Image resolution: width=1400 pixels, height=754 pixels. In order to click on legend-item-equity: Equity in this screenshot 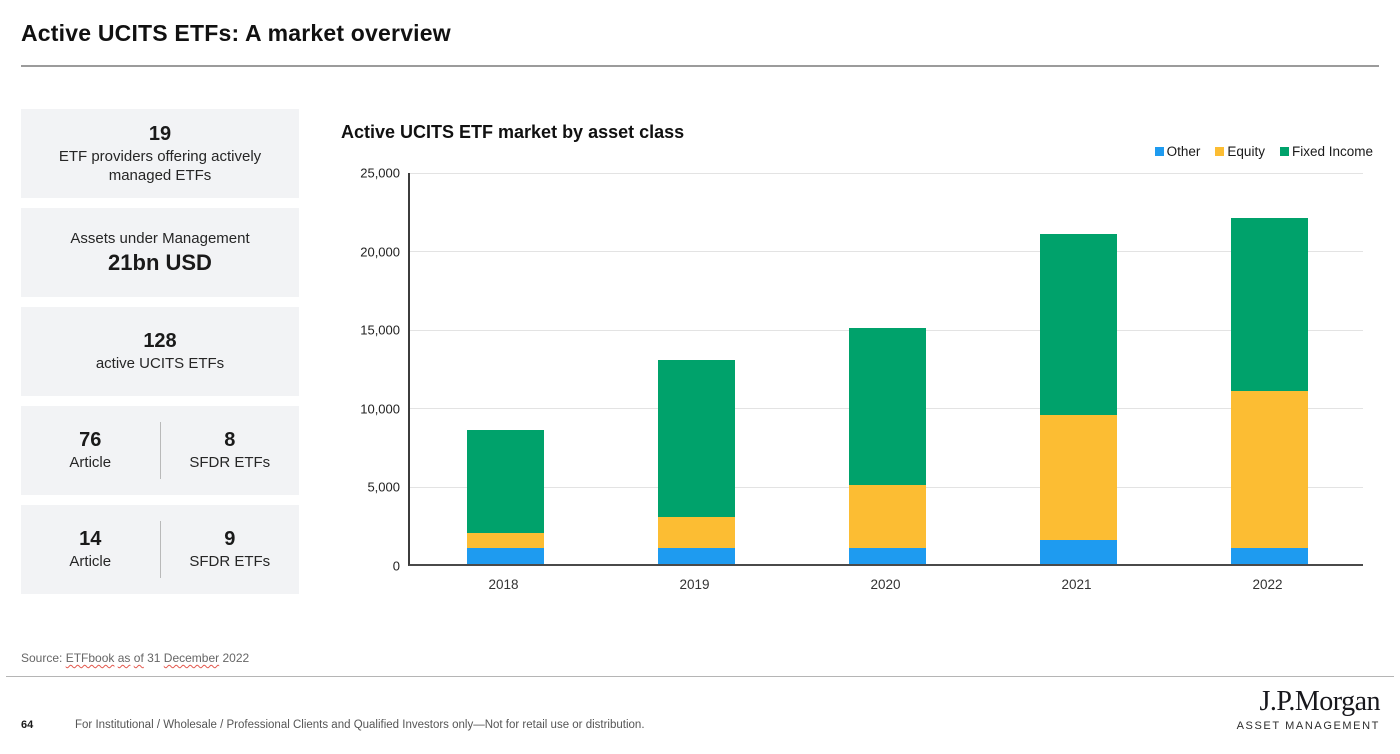, I will do `click(1240, 151)`.